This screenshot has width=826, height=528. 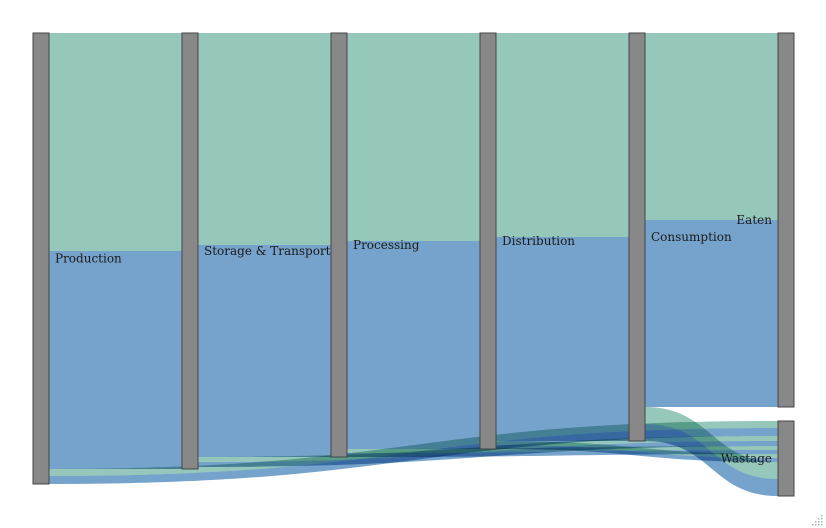 What do you see at coordinates (538, 241) in the screenshot?
I see `node-label-distribution: Distribution` at bounding box center [538, 241].